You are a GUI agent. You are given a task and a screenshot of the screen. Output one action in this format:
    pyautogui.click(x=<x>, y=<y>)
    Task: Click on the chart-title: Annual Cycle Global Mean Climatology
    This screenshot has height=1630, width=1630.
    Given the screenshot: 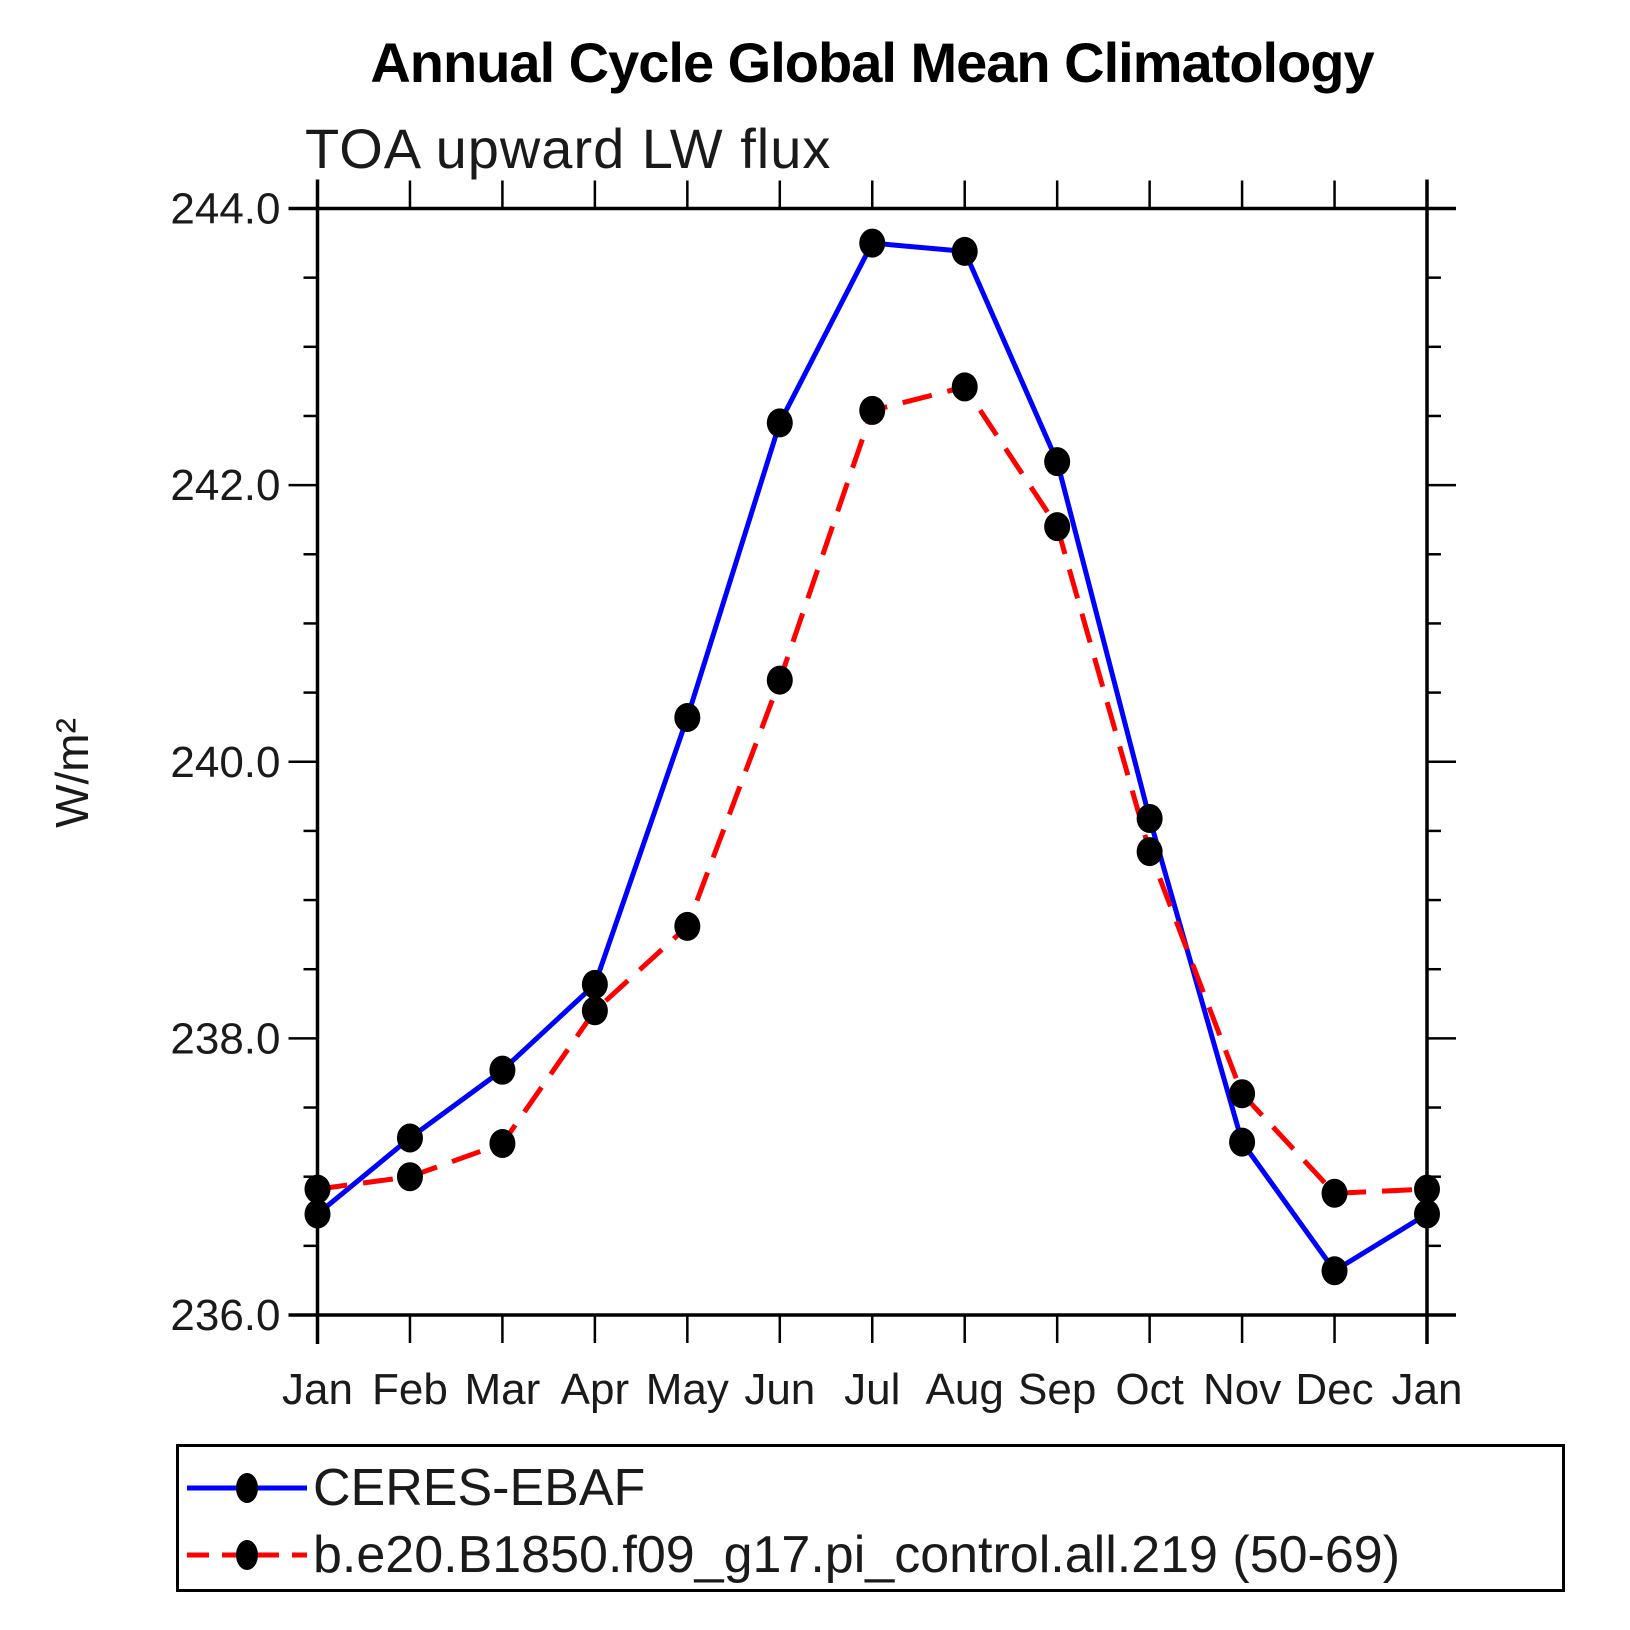 What is the action you would take?
    pyautogui.click(x=872, y=62)
    